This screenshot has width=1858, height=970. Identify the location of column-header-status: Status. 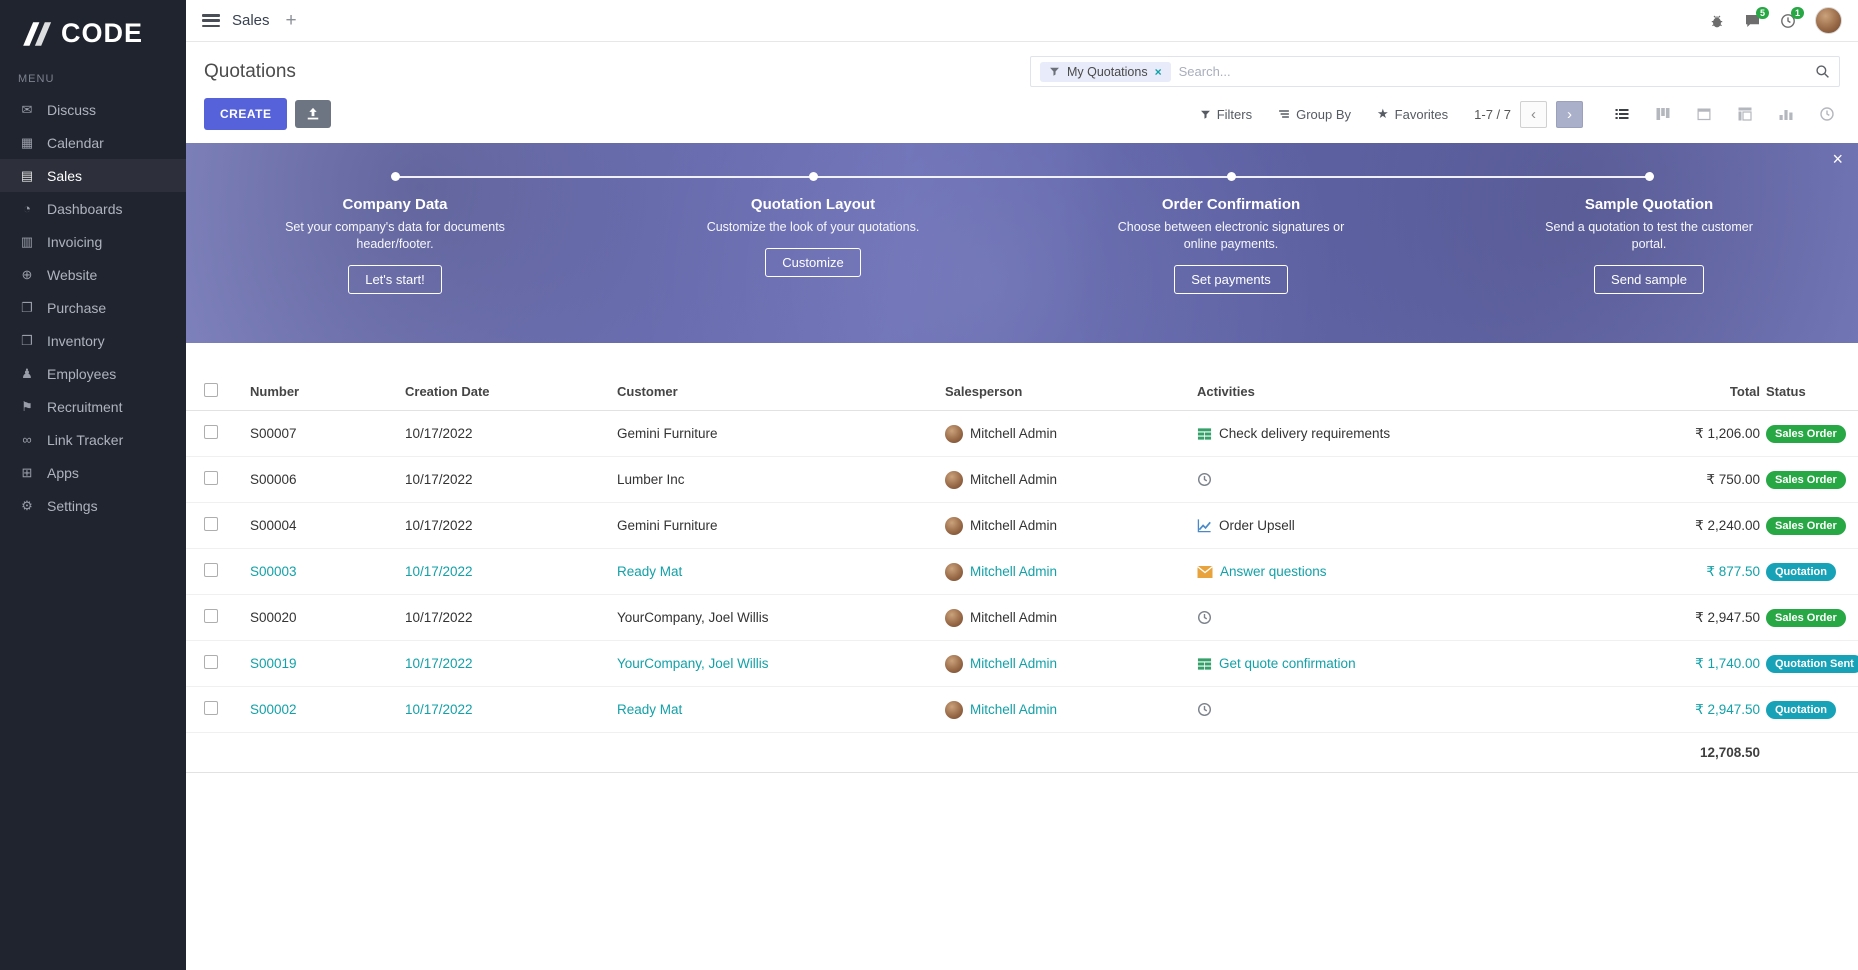
(1786, 391).